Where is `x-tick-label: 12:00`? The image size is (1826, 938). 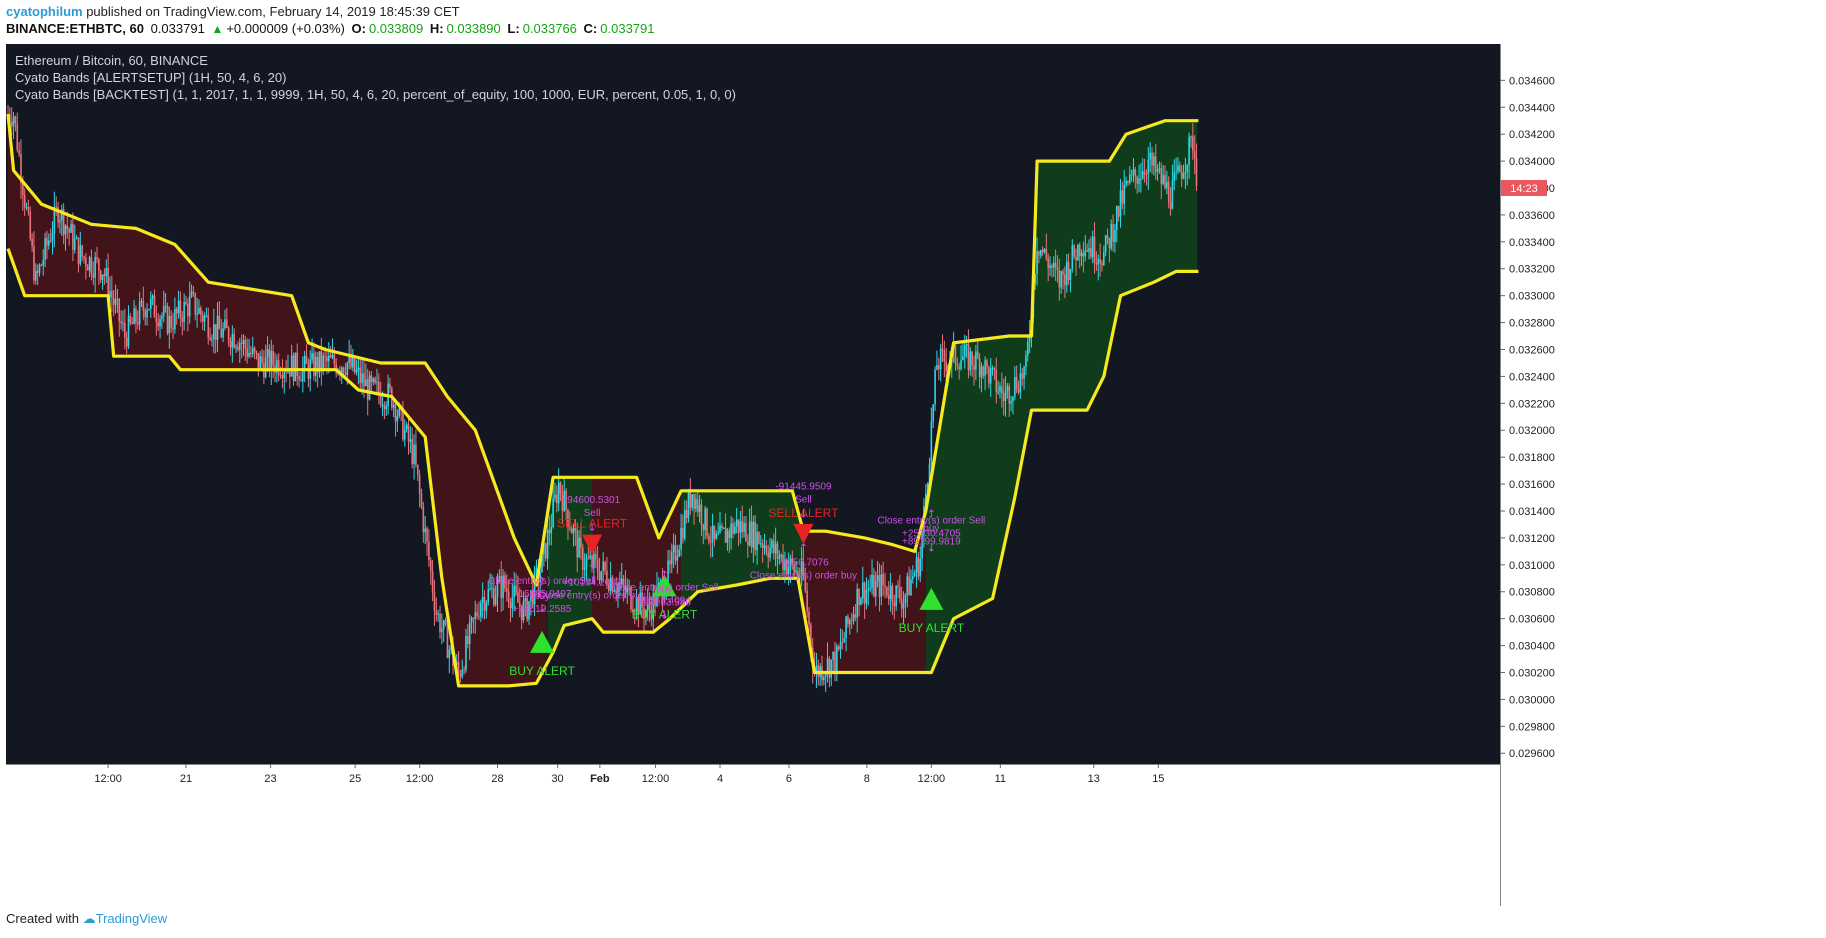 x-tick-label: 12:00 is located at coordinates (420, 779).